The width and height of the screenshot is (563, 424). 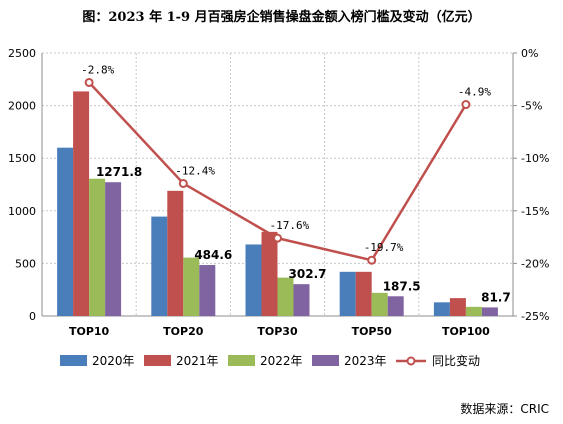 I want to click on chart-title: 图：2023 年 1-9 月百强房企销售操盘金额入榜门槛及变动（亿元）, so click(x=281, y=17).